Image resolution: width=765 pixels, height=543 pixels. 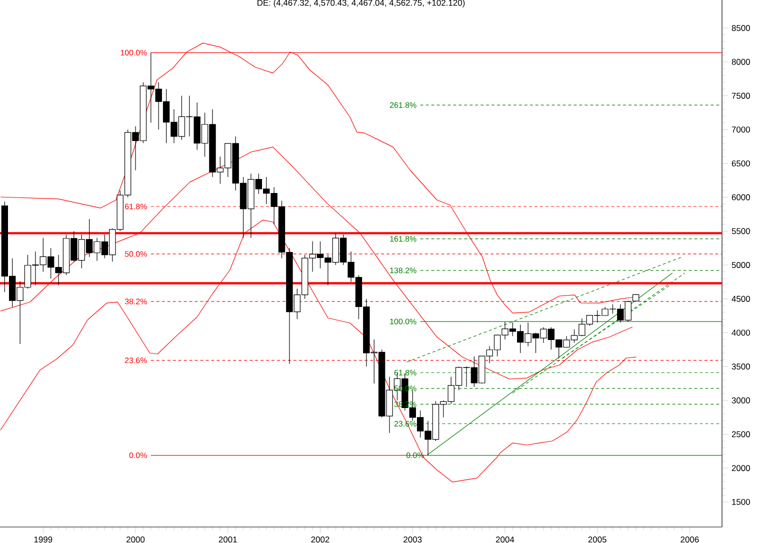 What do you see at coordinates (413, 539) in the screenshot?
I see `x-tick-label: 2003` at bounding box center [413, 539].